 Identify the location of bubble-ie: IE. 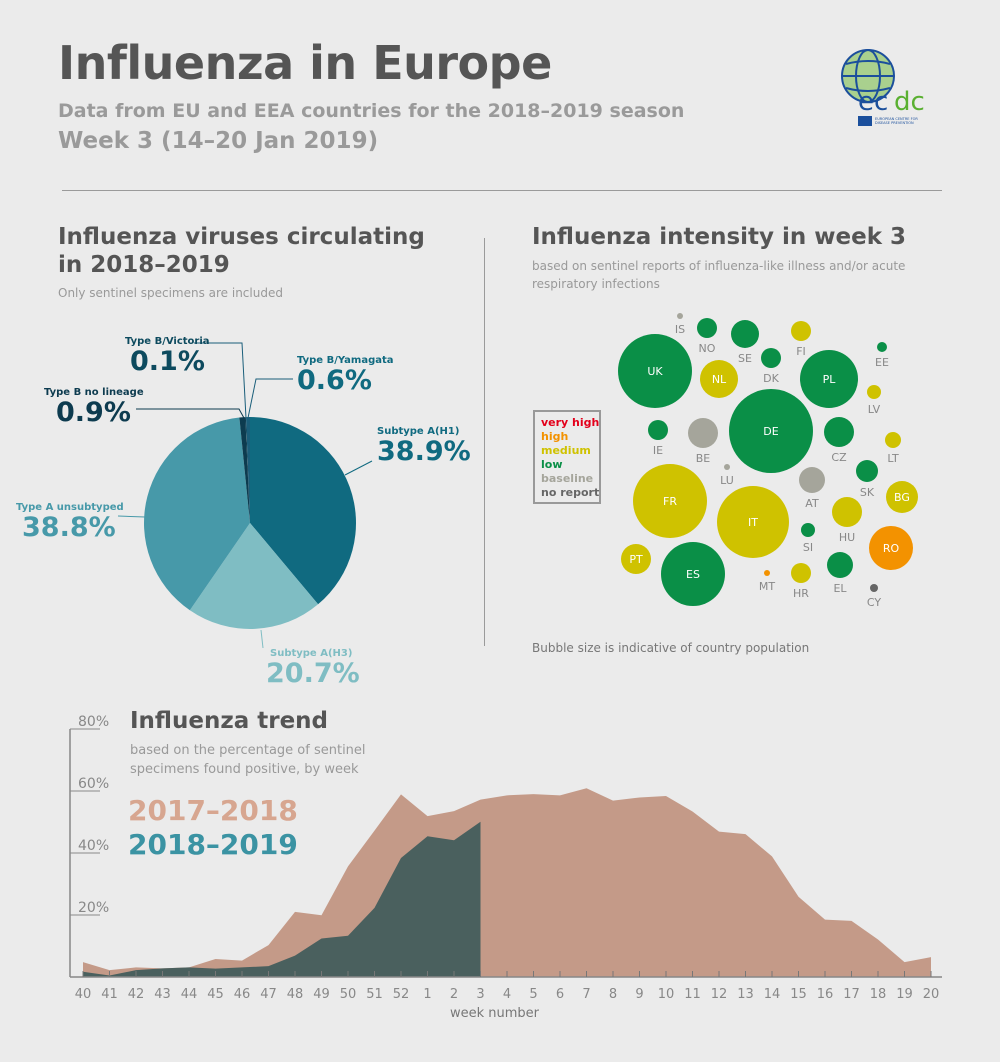
(658, 438).